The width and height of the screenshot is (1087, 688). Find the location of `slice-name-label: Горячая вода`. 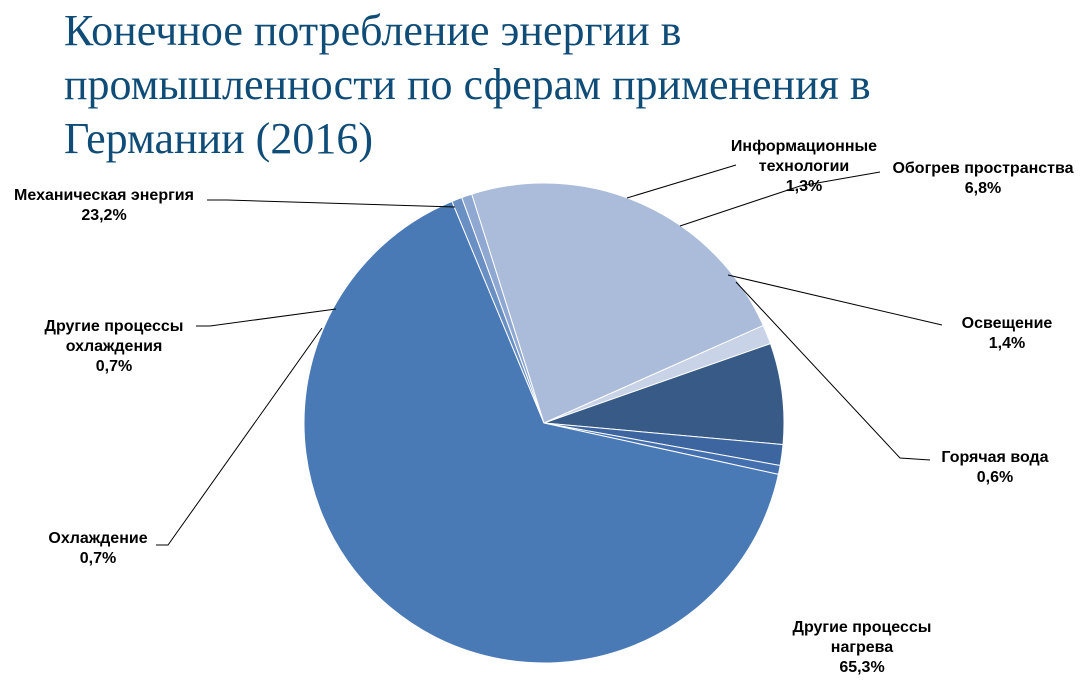

slice-name-label: Горячая вода is located at coordinates (994, 457).